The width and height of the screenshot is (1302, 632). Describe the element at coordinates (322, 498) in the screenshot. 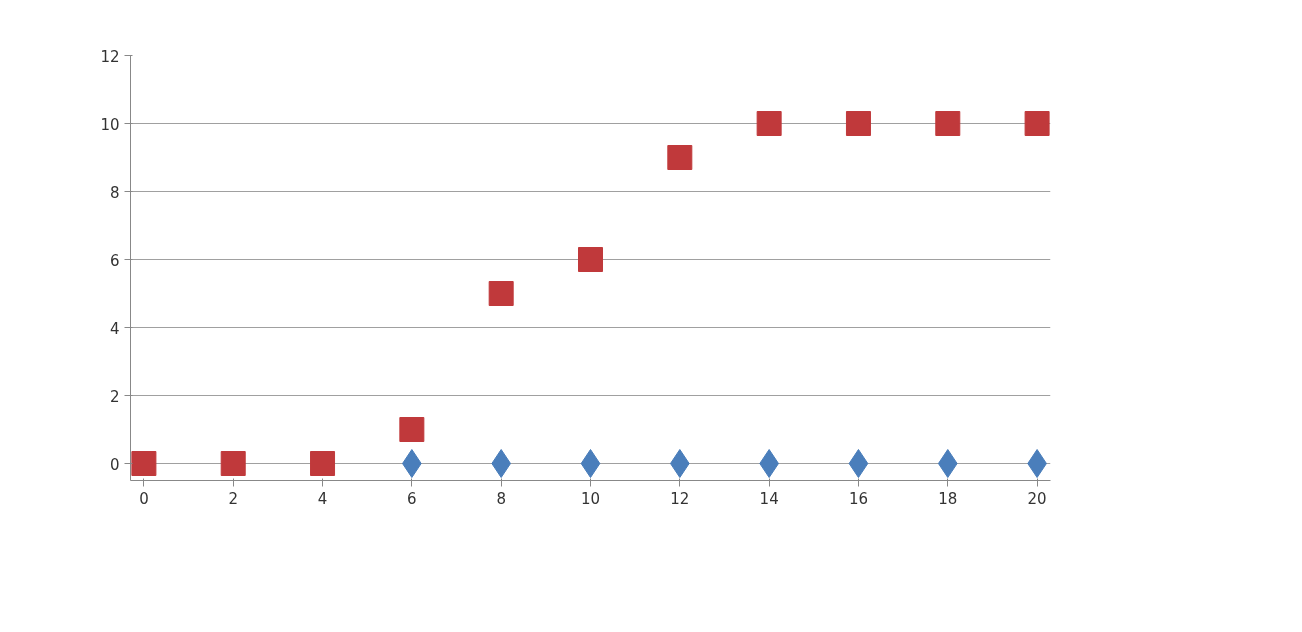

I see `x-tick-label: 4` at that location.